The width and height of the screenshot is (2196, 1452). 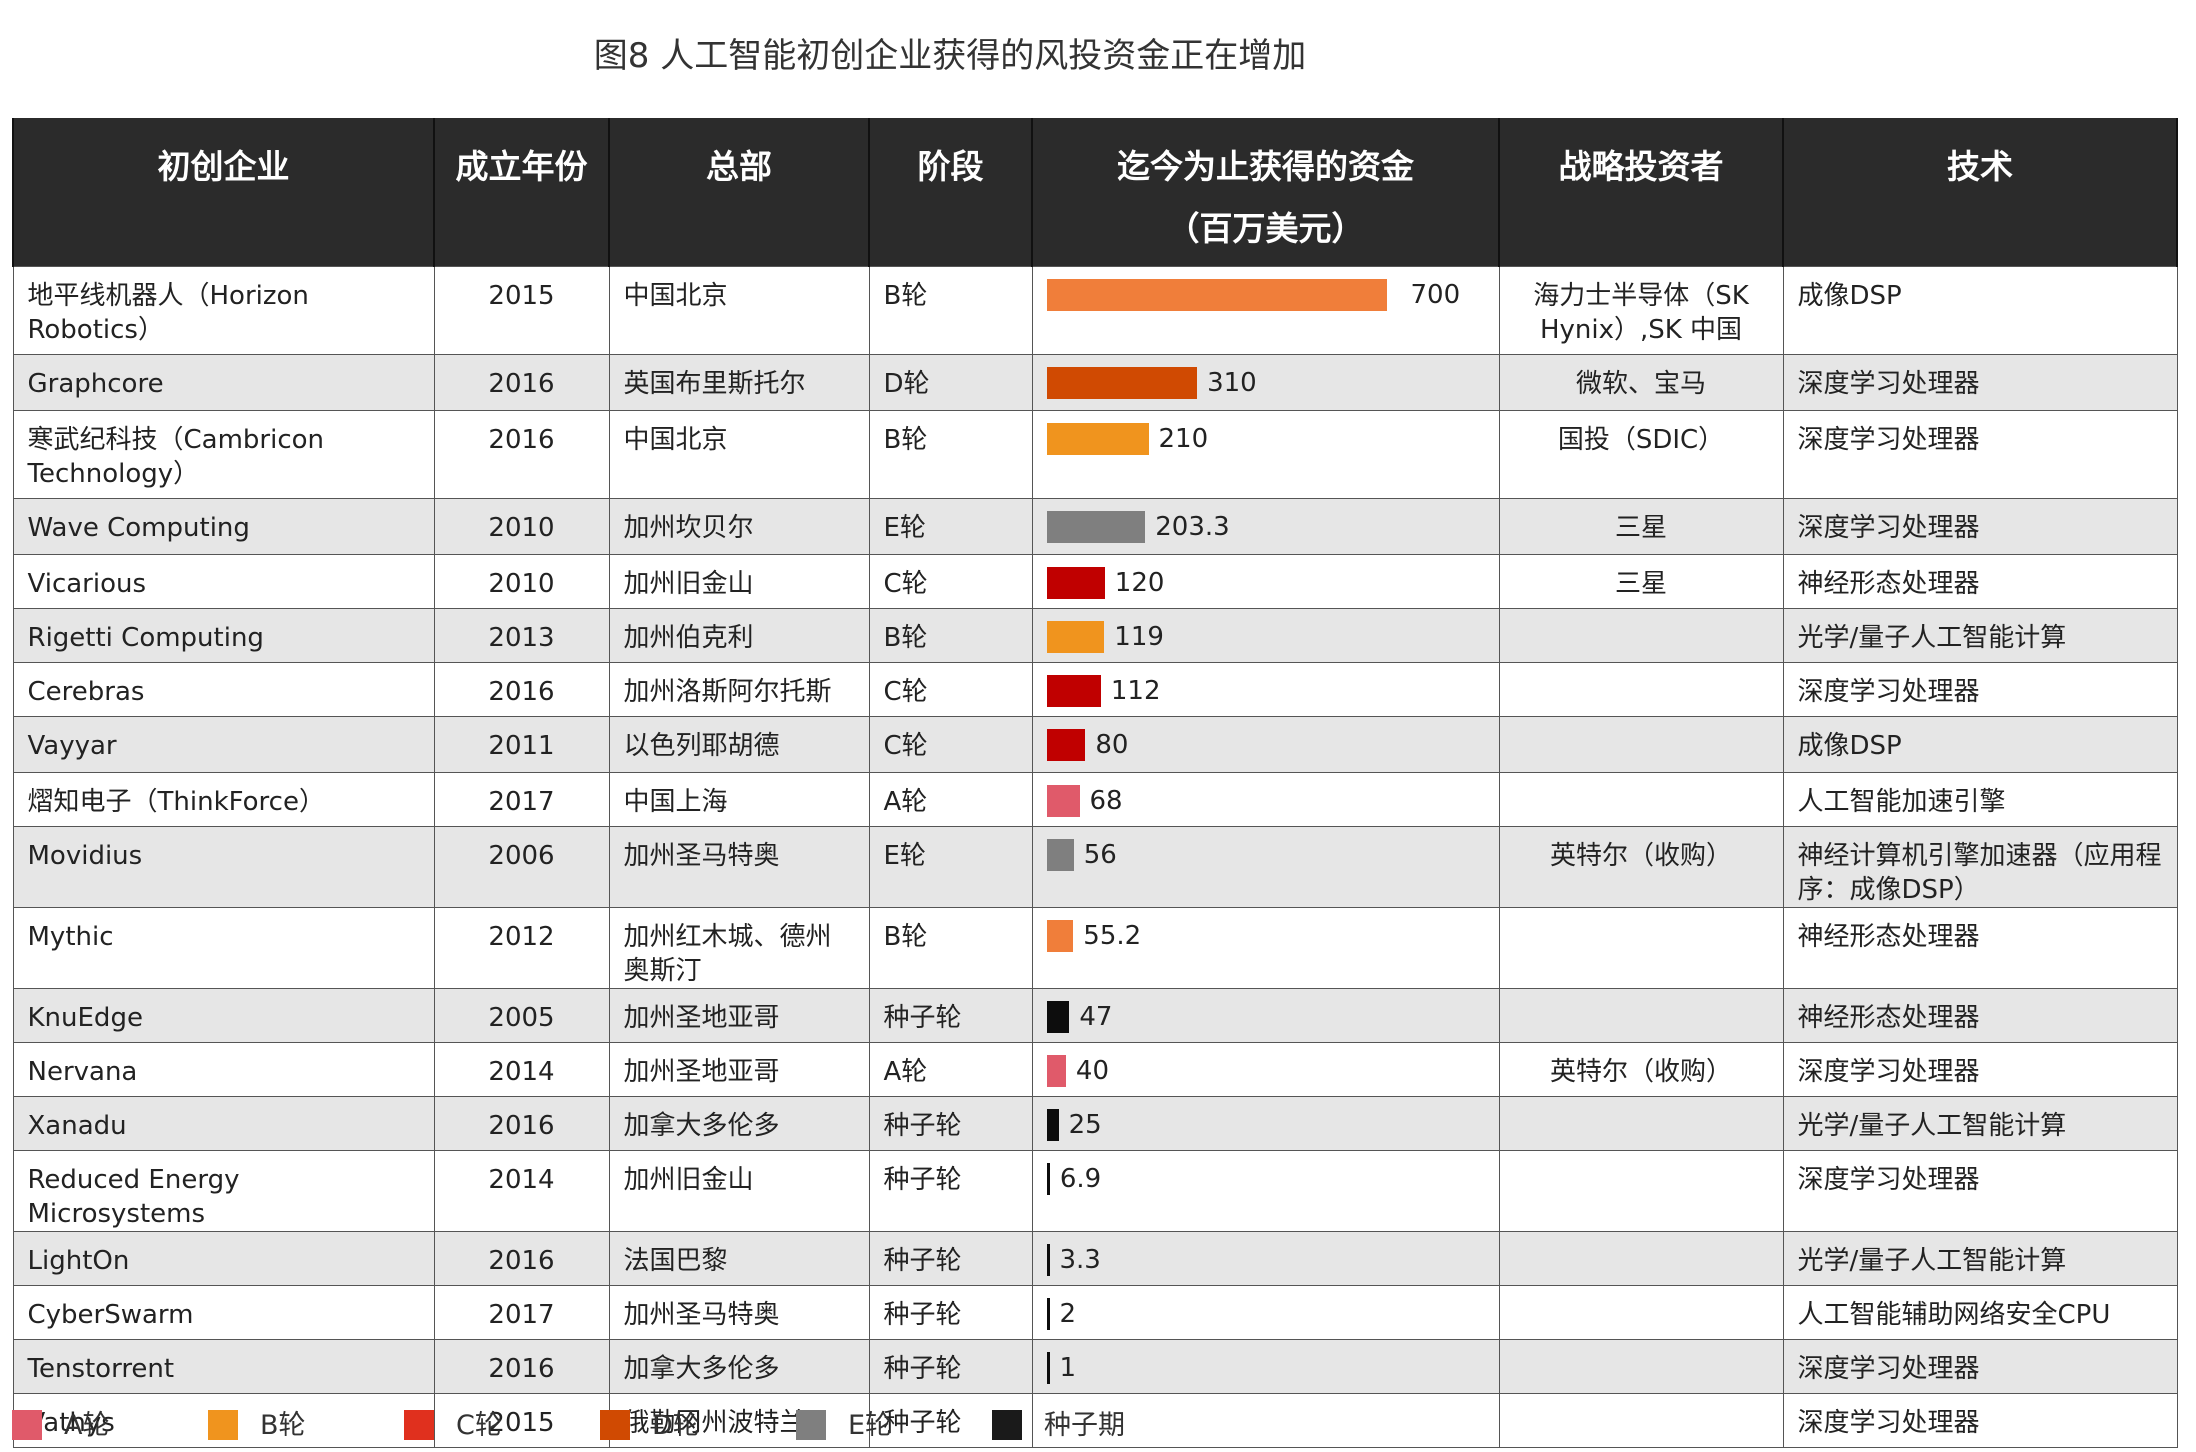 What do you see at coordinates (1265, 581) in the screenshot?
I see `cell-funding: 120` at bounding box center [1265, 581].